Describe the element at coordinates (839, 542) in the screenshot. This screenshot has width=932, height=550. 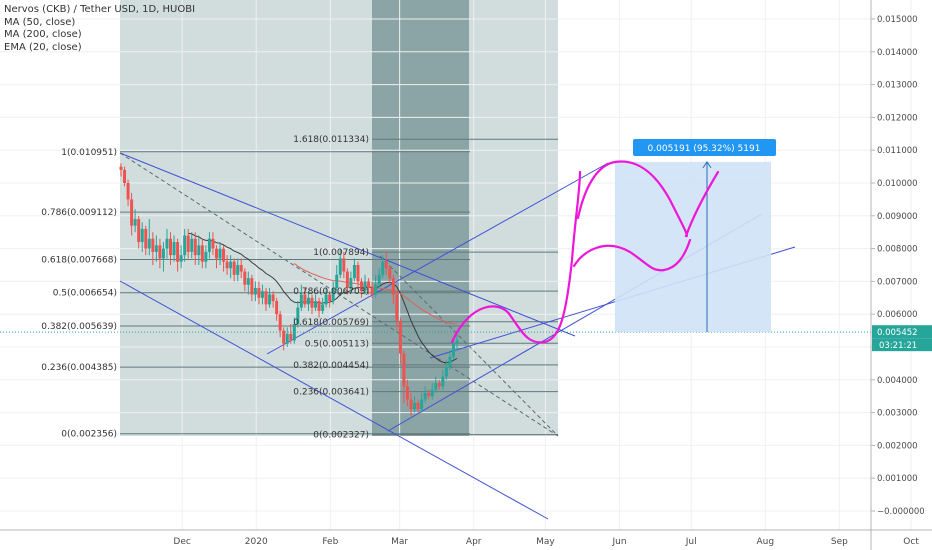
I see `x-tick-label: Sep` at that location.